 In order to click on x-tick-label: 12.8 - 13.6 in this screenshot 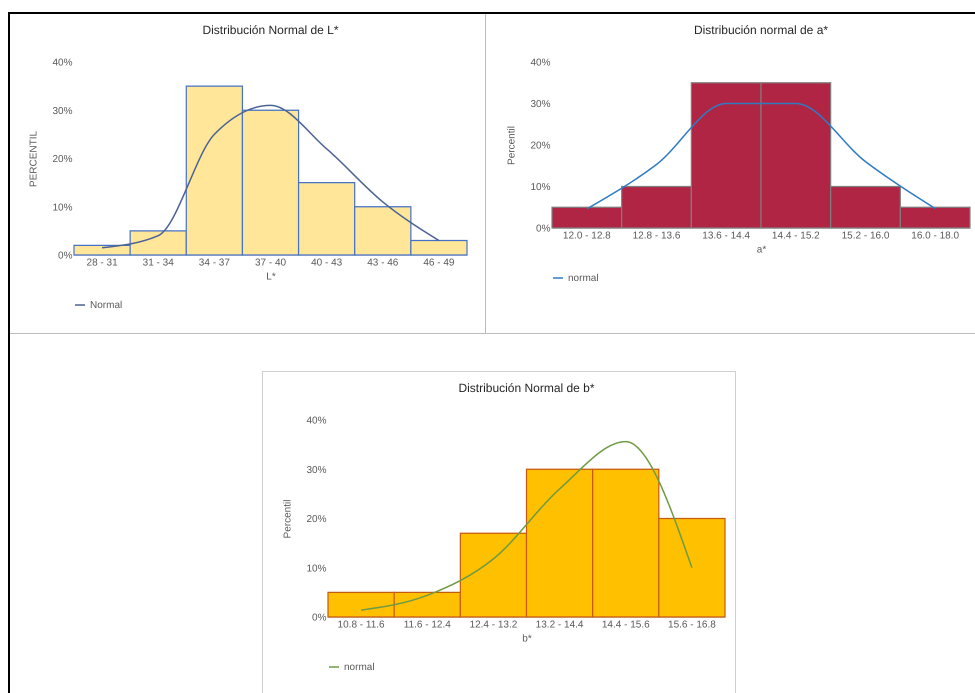, I will do `click(656, 236)`.